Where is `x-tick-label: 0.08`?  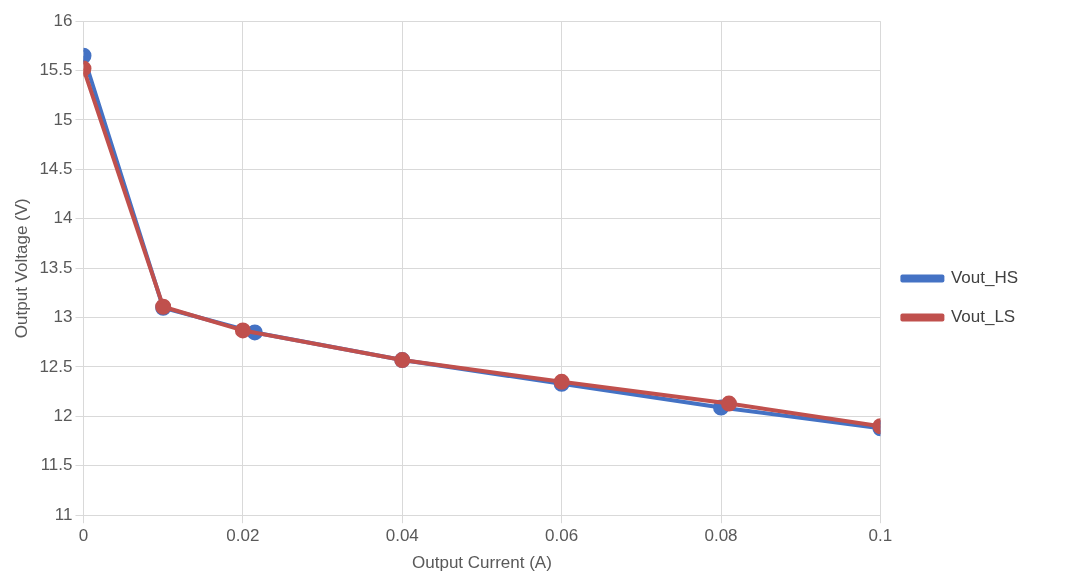 x-tick-label: 0.08 is located at coordinates (721, 536).